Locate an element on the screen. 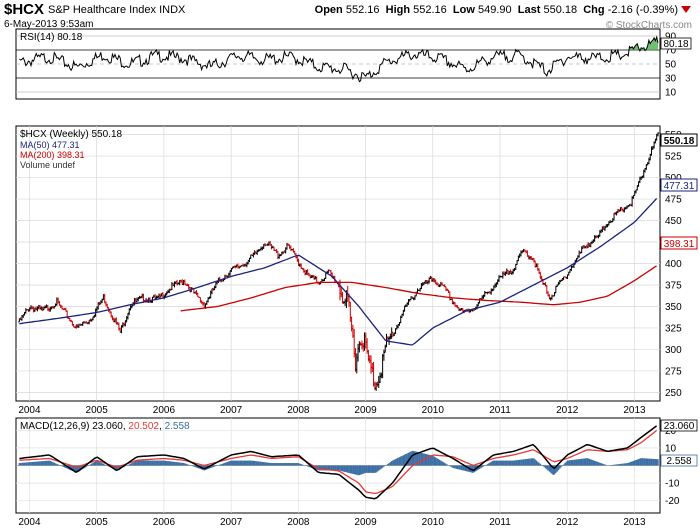 This screenshot has height=530, width=700. rsi-line is located at coordinates (339, 59).